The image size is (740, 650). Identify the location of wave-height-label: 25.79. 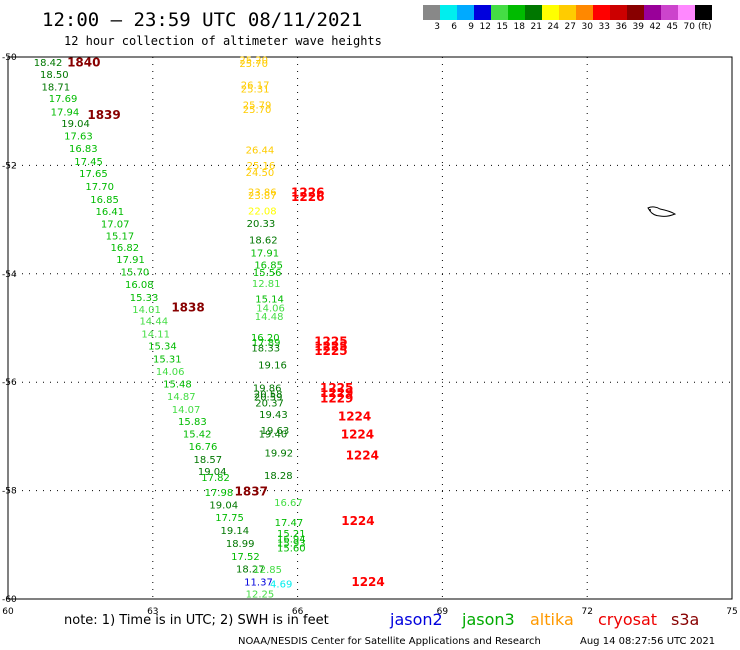
(257, 106).